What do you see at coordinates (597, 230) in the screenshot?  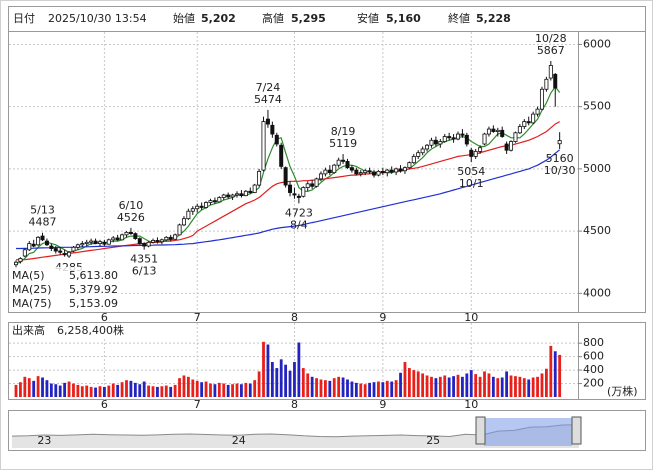 I see `y-tick-label: 4500` at bounding box center [597, 230].